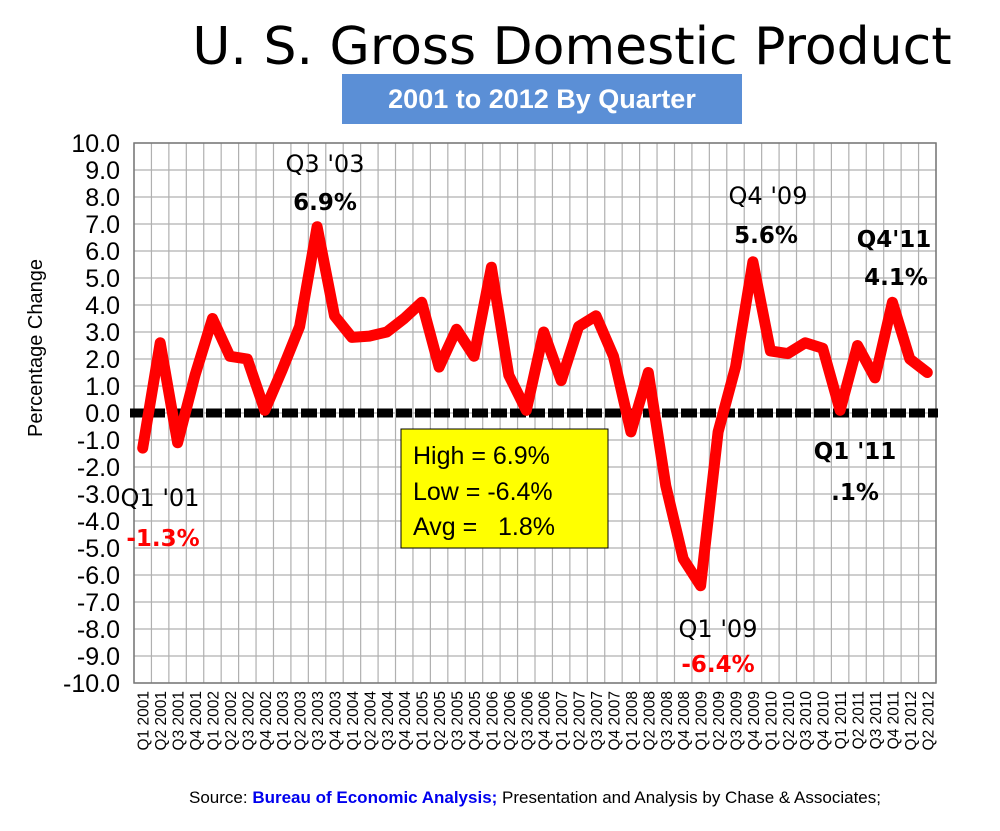 This screenshot has height=831, width=1000. I want to click on x-tick-label: Q4 2010, so click(824, 721).